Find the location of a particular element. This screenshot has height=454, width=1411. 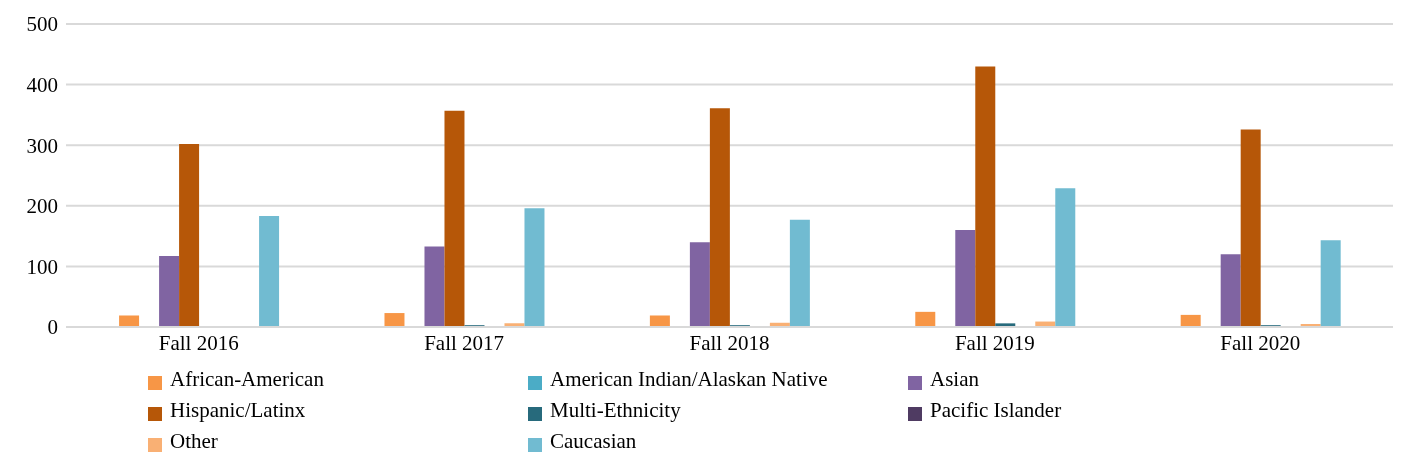

y-tick-label: 0 is located at coordinates (52, 327).